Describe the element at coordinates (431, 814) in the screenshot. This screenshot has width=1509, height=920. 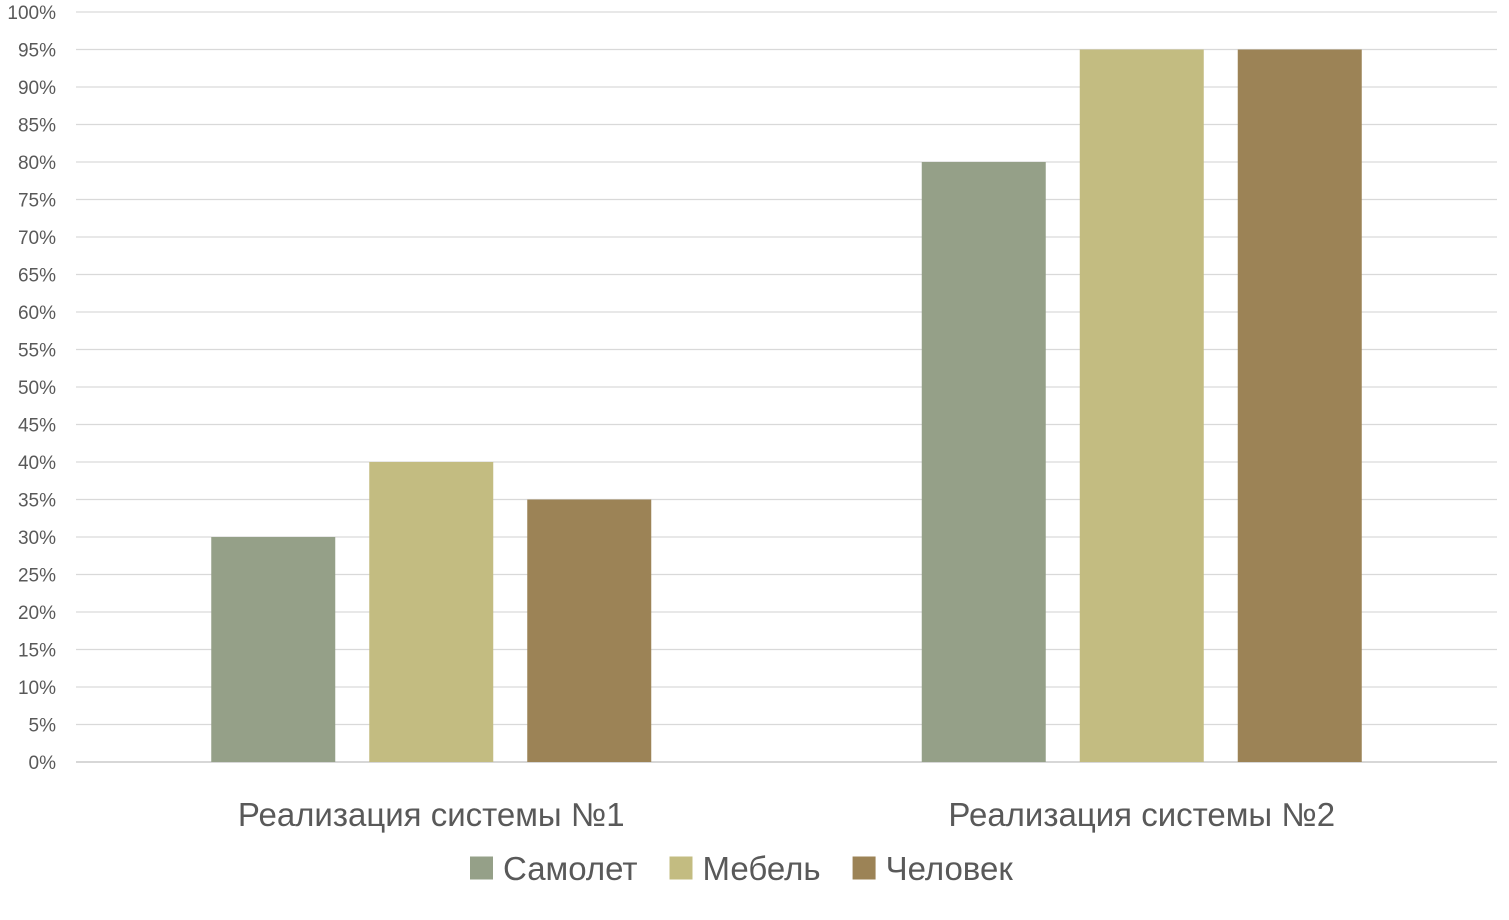
I see `category-label: Реализация системы №1` at that location.